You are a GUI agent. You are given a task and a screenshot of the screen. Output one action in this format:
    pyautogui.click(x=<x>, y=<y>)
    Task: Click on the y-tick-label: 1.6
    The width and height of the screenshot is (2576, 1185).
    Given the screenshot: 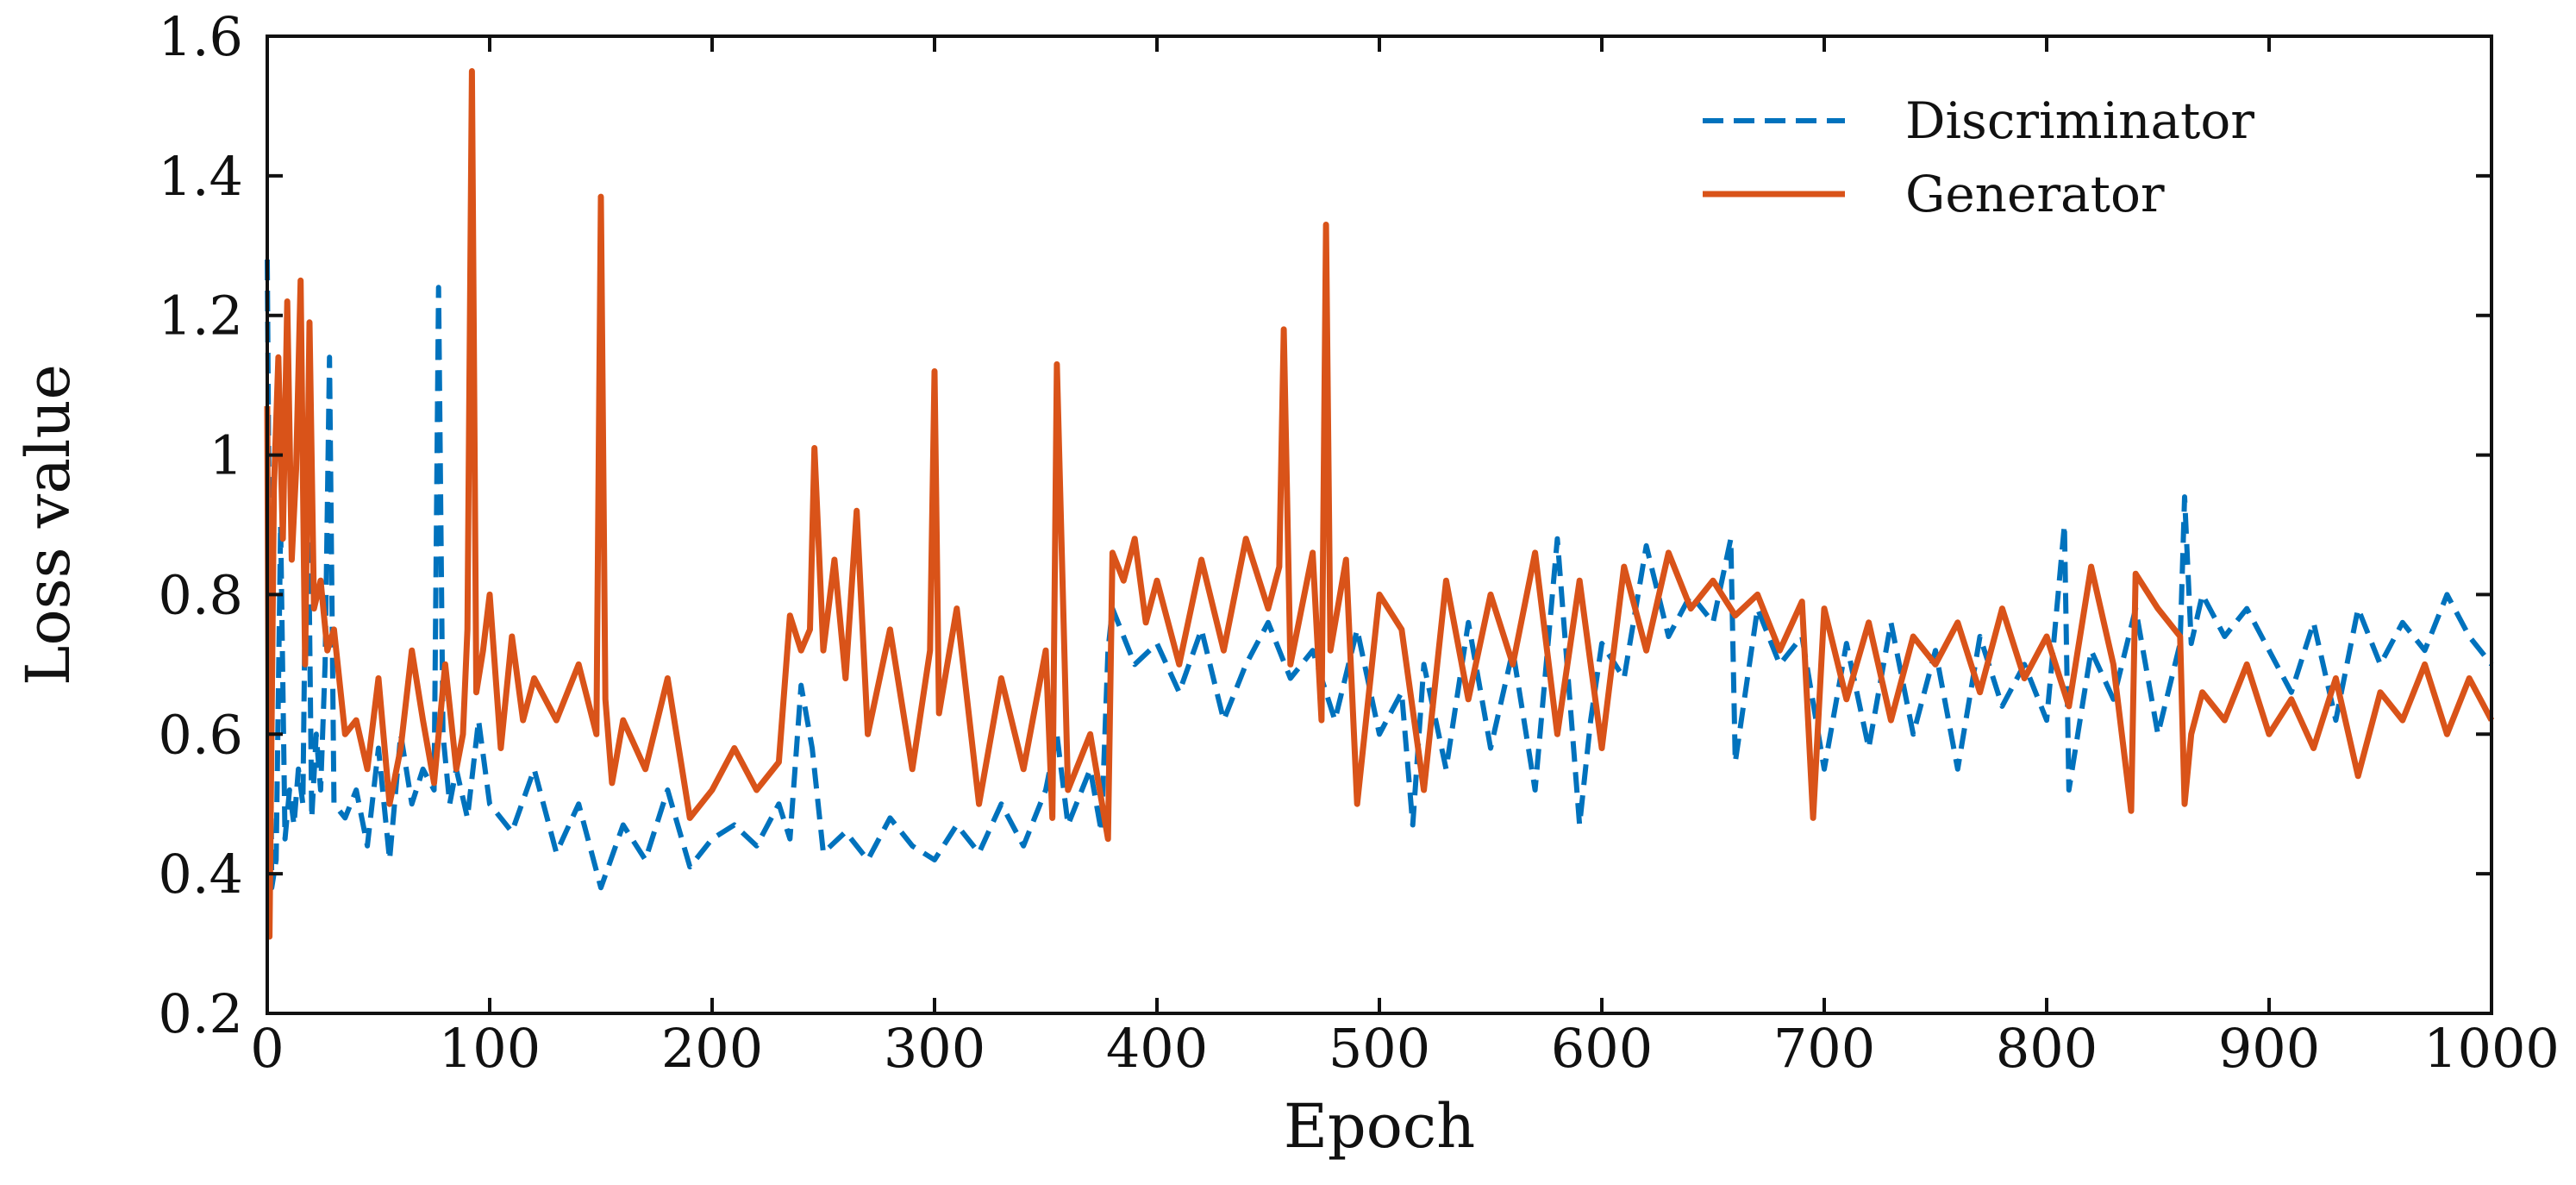 What is the action you would take?
    pyautogui.click(x=200, y=36)
    